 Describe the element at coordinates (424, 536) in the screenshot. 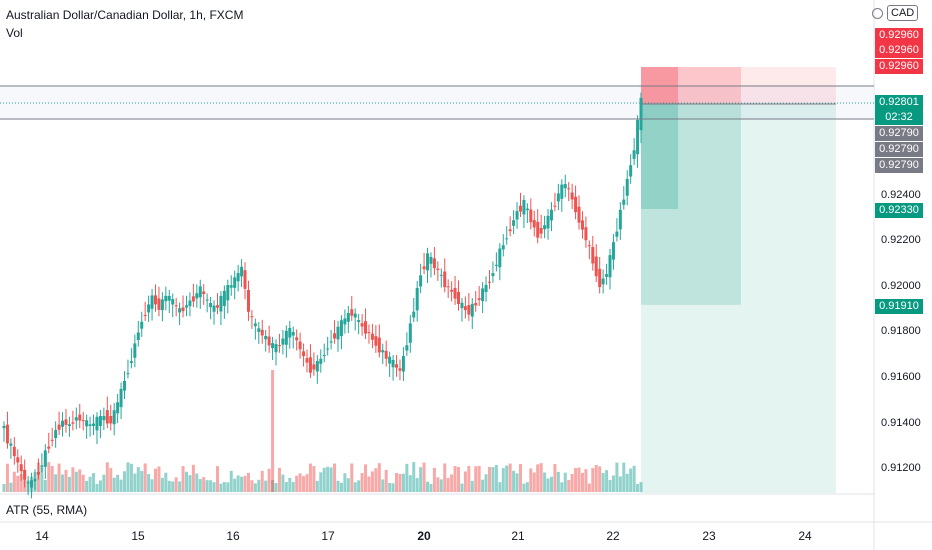

I see `time-tick: 20` at that location.